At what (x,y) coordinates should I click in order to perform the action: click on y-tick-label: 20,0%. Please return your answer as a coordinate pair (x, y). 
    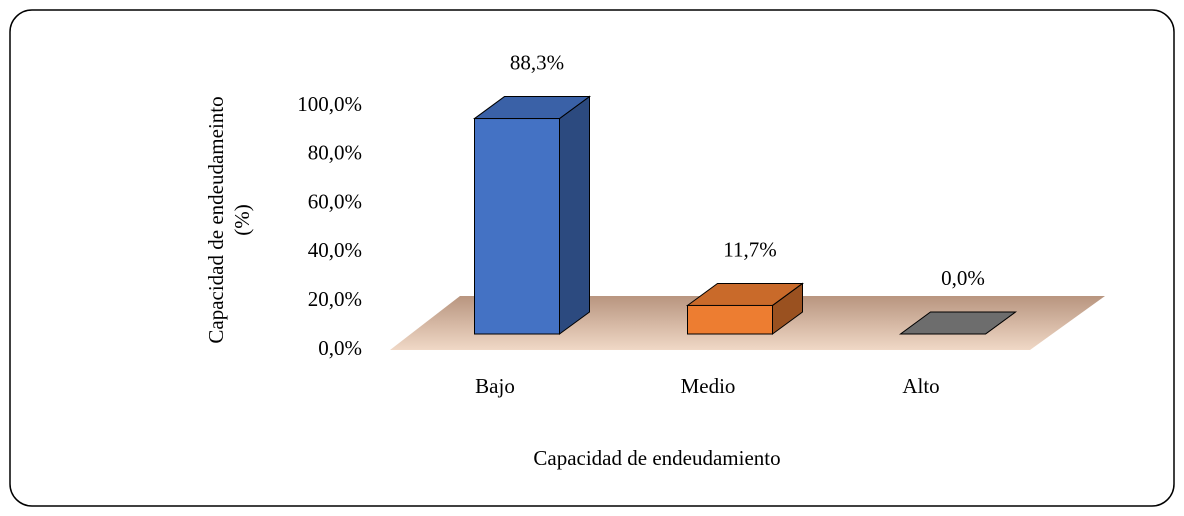
    Looking at the image, I should click on (335, 299).